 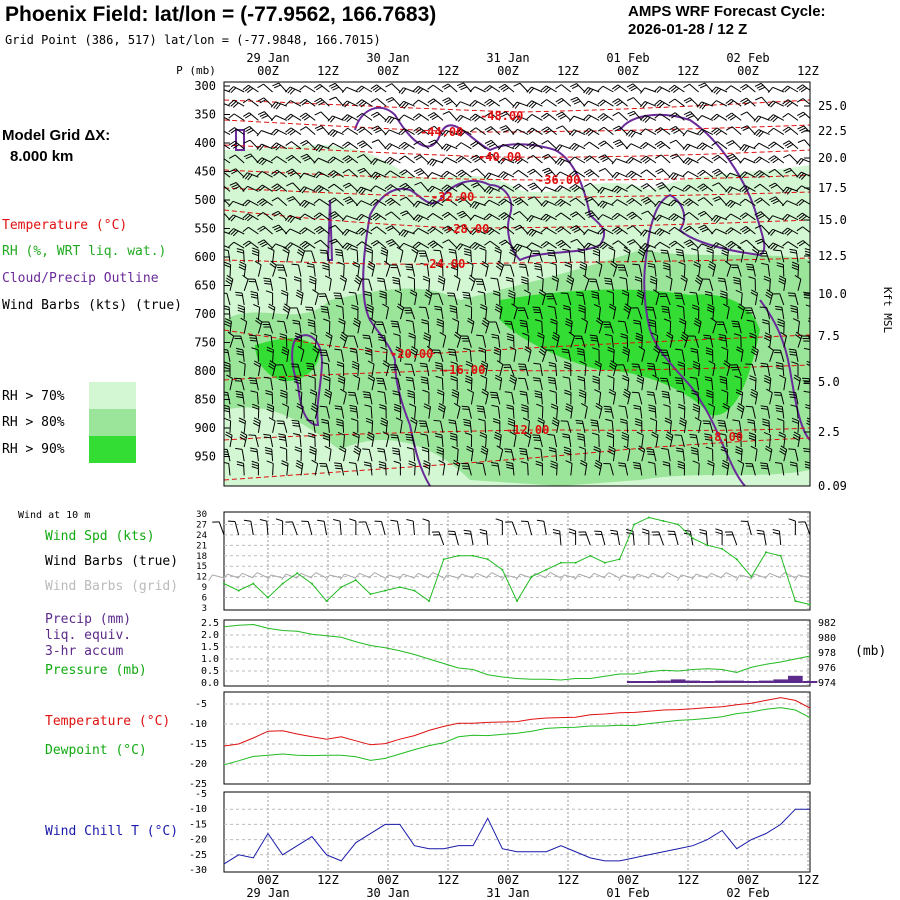 I want to click on temp-y-tick-label: -25, so click(x=198, y=784).